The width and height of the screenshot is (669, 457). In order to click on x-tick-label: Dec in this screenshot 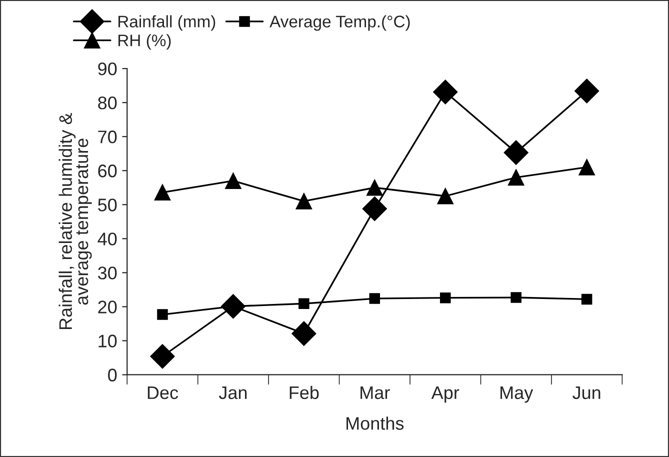, I will do `click(163, 393)`.